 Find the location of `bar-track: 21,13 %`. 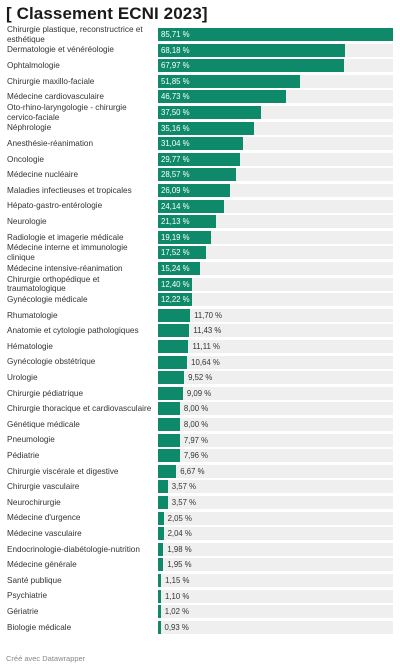

bar-track: 21,13 % is located at coordinates (275, 222).